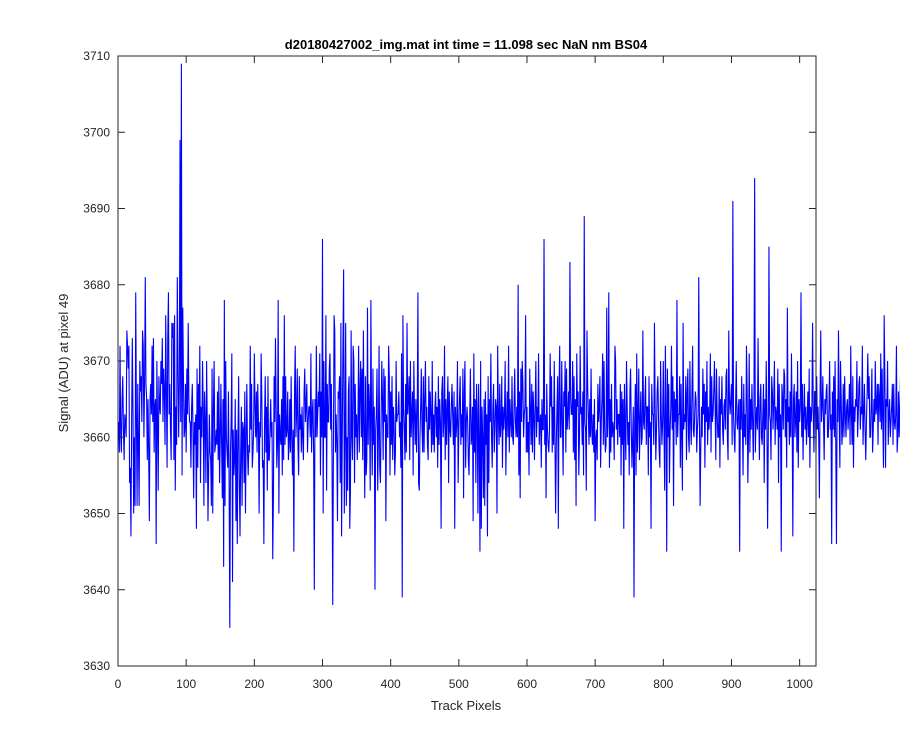  Describe the element at coordinates (595, 684) in the screenshot. I see `x-tick-label: 700` at that location.